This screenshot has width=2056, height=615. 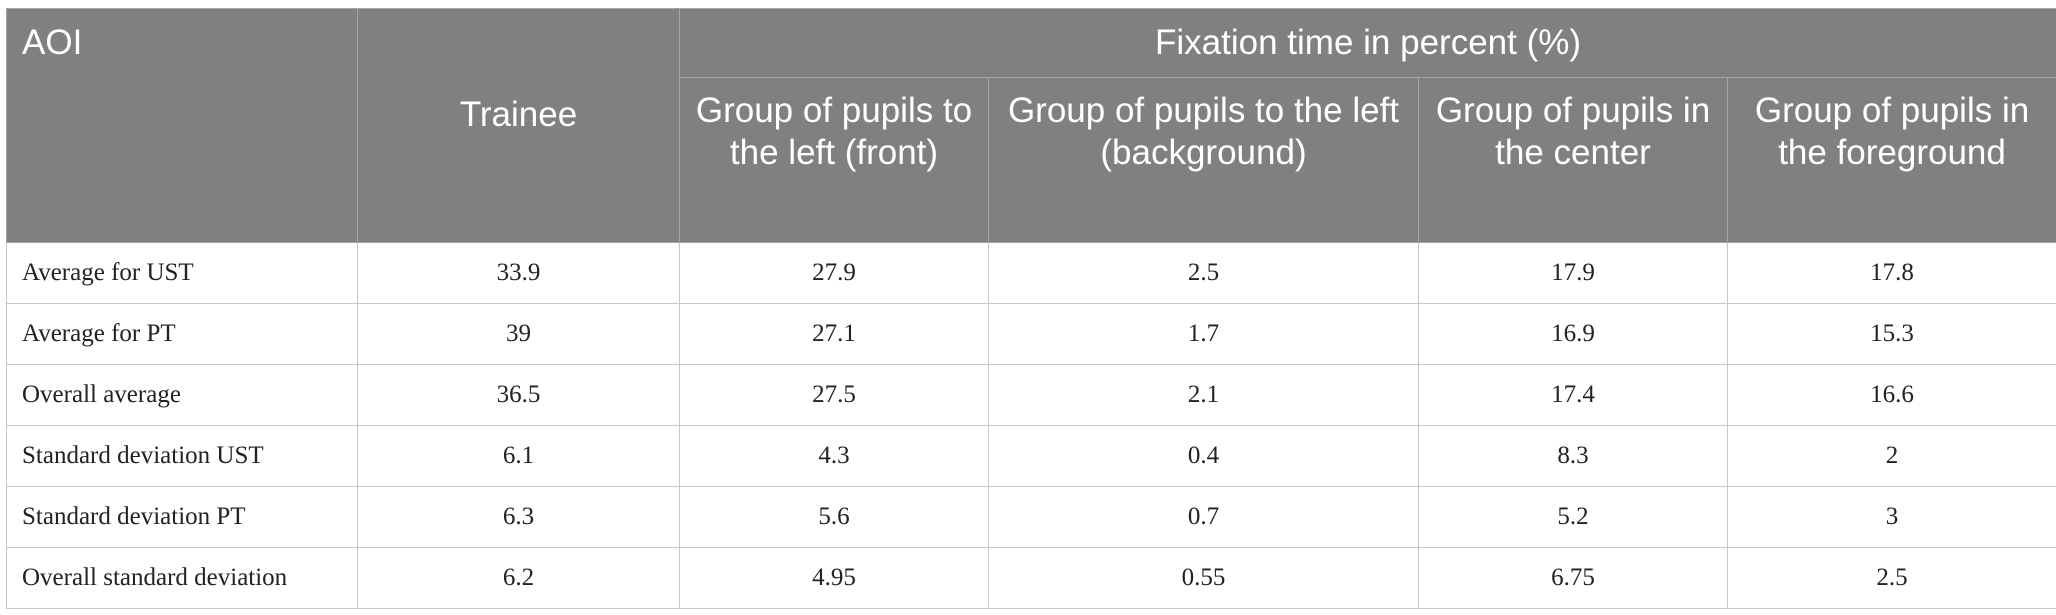 I want to click on table-cell: 36.5, so click(x=518, y=395).